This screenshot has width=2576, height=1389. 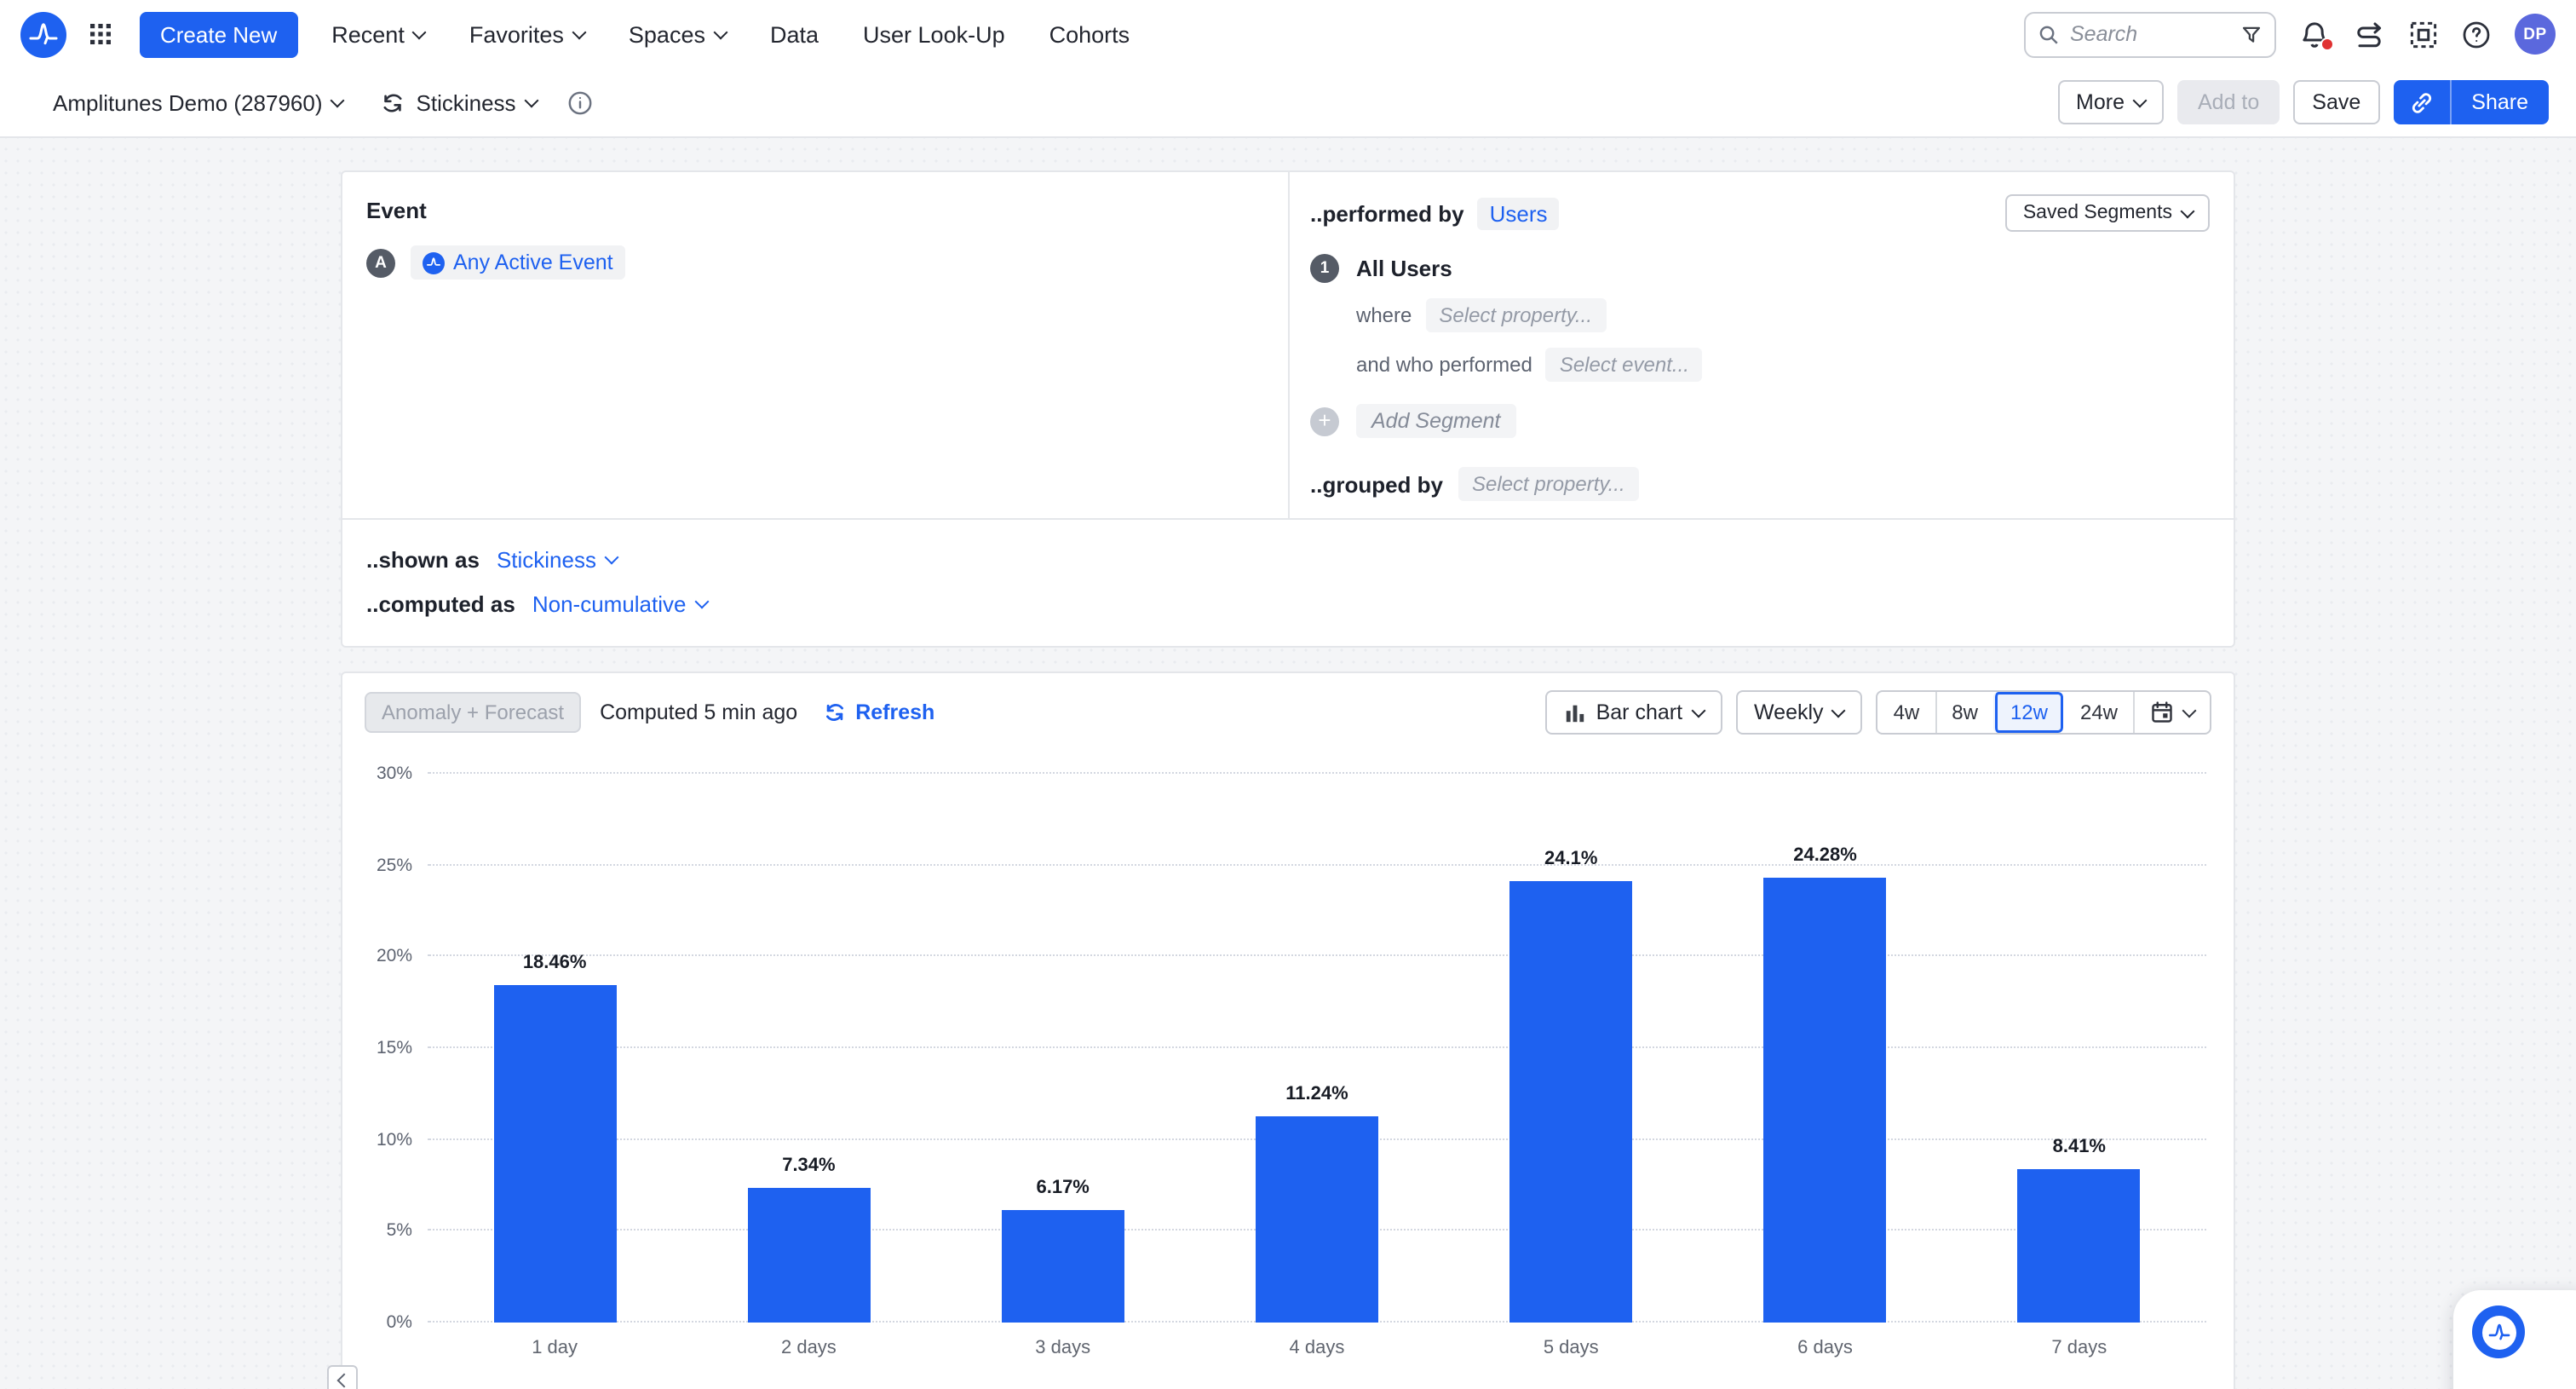 What do you see at coordinates (394, 1139) in the screenshot?
I see `y-axis-tick: 10%` at bounding box center [394, 1139].